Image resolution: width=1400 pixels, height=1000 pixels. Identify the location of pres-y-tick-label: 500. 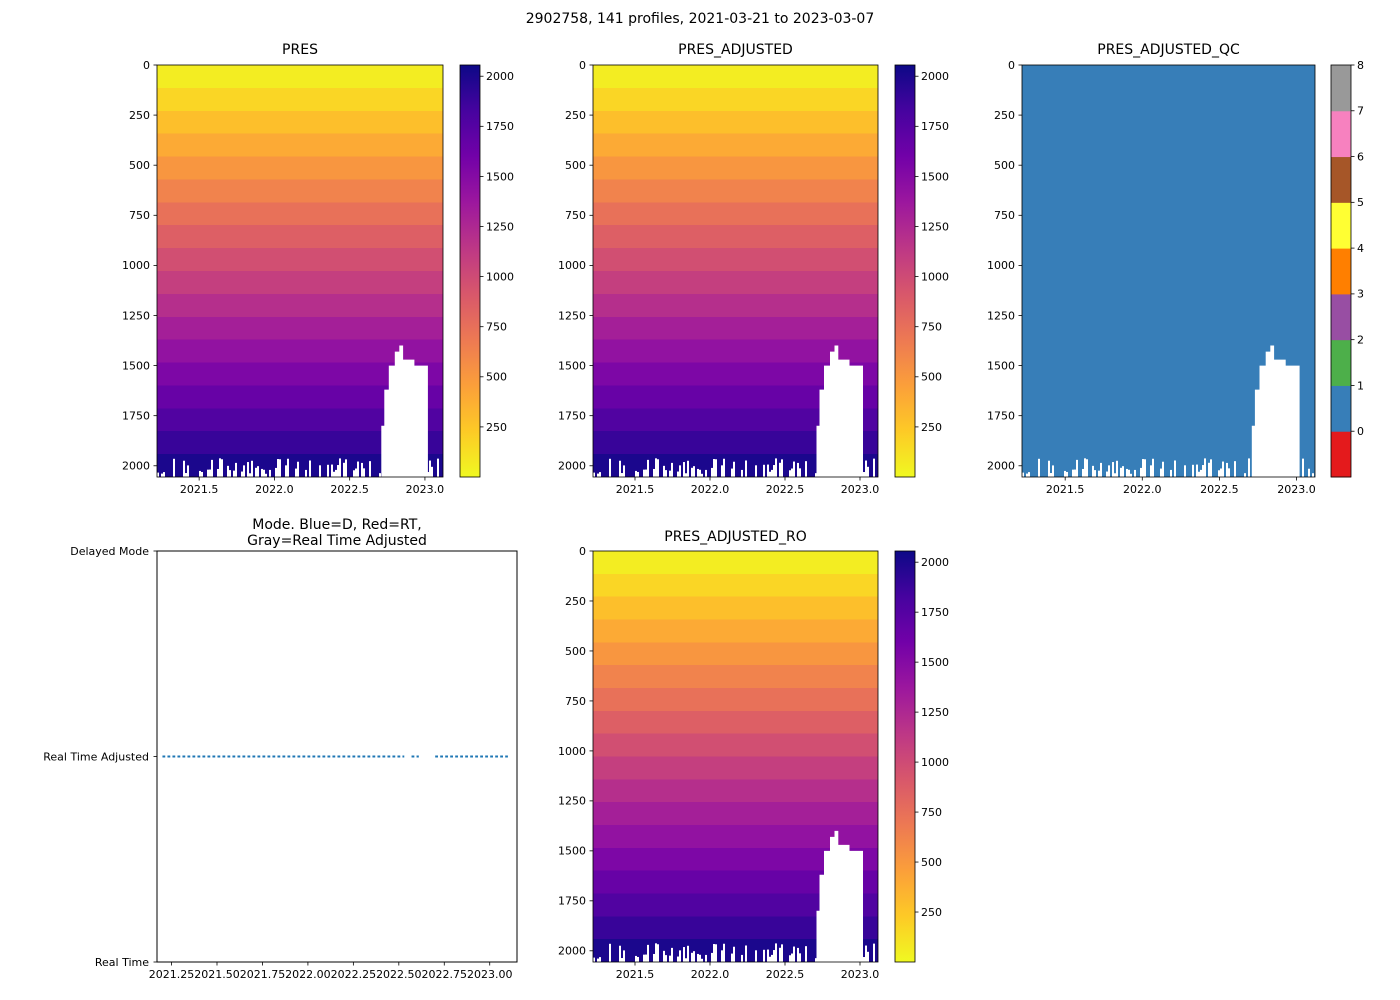
(139, 165).